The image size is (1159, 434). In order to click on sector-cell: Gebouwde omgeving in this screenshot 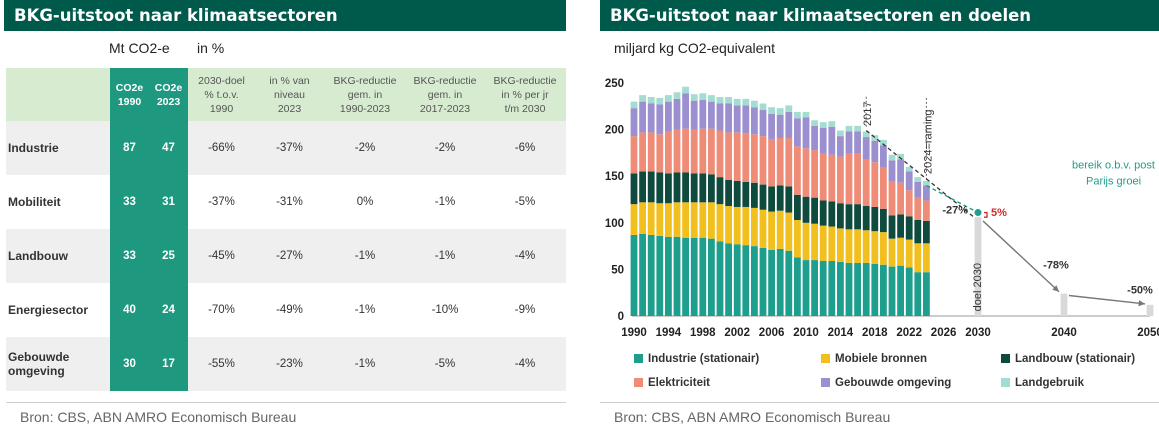, I will do `click(58, 364)`.